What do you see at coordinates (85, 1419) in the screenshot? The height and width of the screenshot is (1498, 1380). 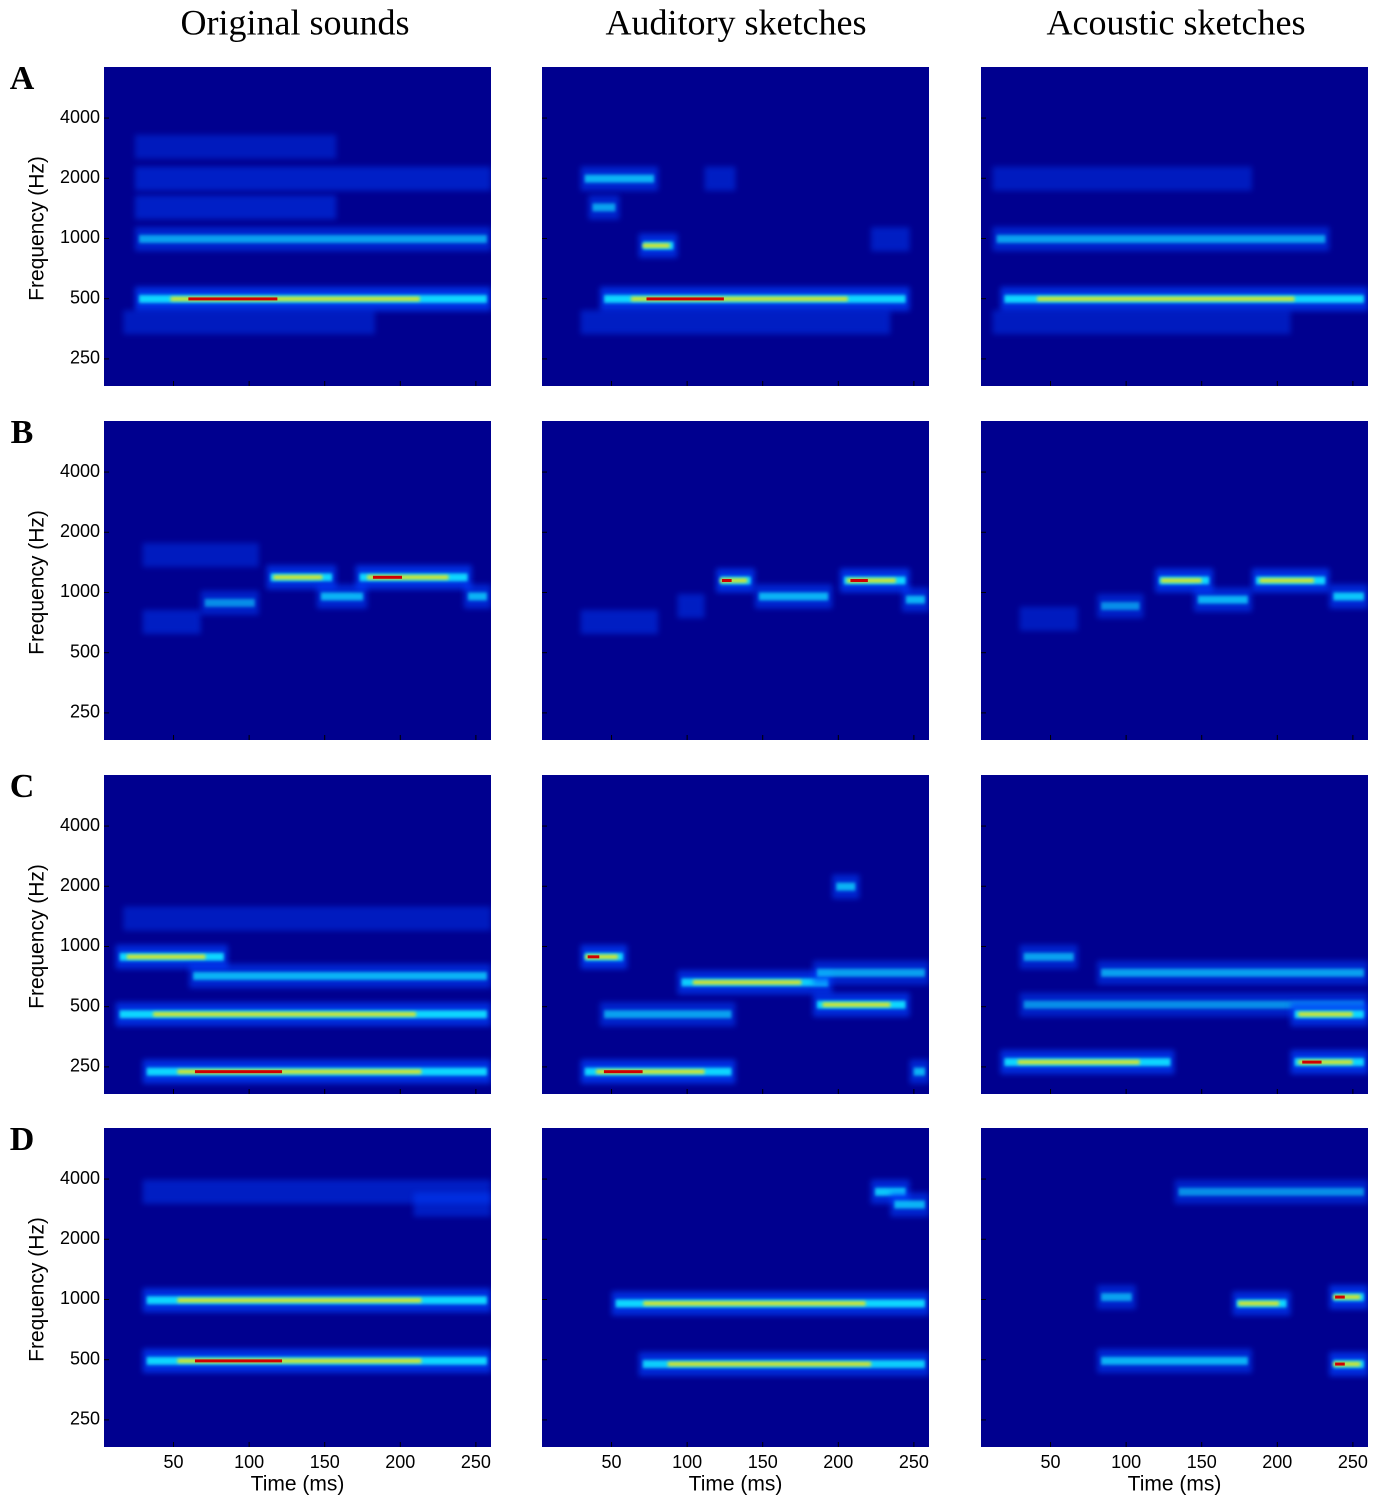 I see `y-tick-label: 250` at bounding box center [85, 1419].